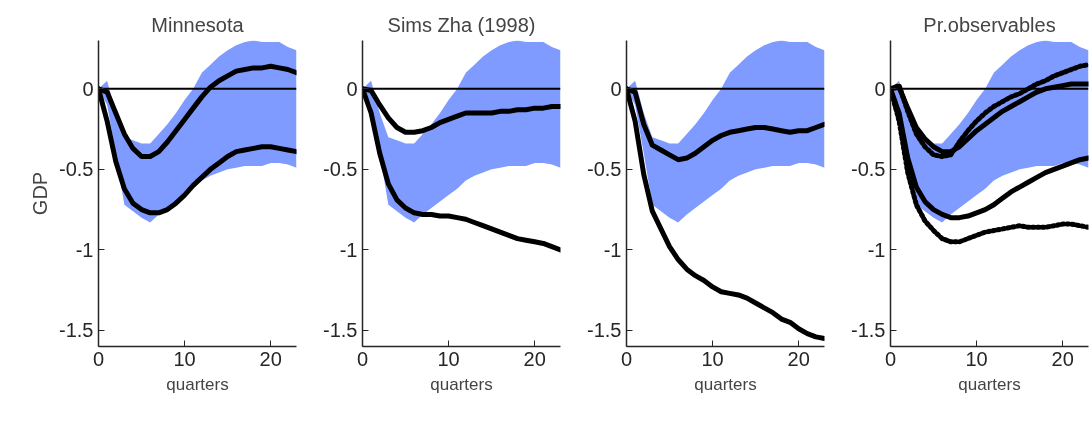 The width and height of the screenshot is (1090, 421). What do you see at coordinates (989, 24) in the screenshot?
I see `chart-title: Pr.observables` at bounding box center [989, 24].